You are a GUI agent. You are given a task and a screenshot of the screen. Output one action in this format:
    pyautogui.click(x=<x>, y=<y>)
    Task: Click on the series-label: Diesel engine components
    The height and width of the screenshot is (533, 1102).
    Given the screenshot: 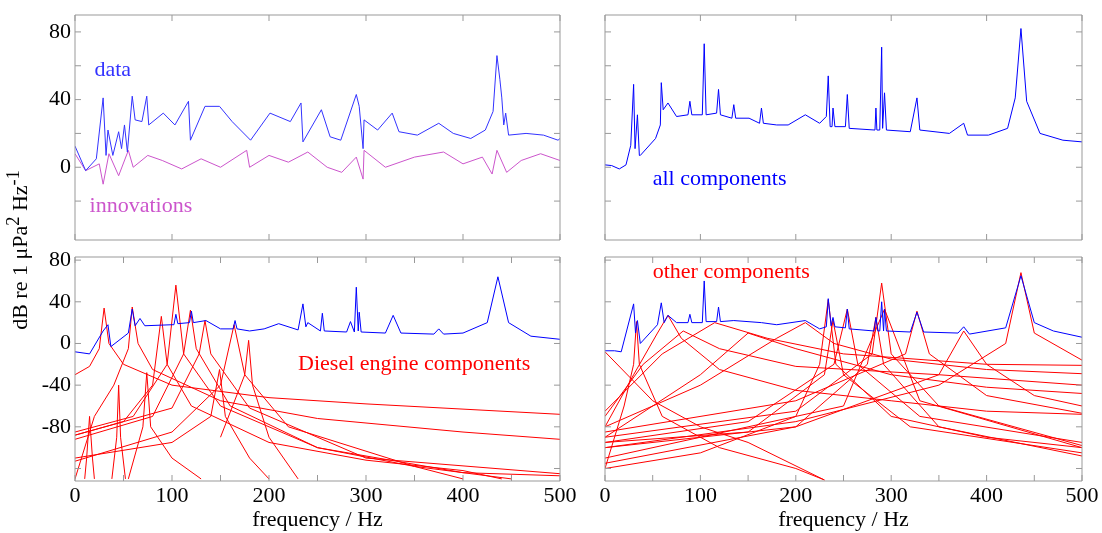 What is the action you would take?
    pyautogui.click(x=414, y=363)
    